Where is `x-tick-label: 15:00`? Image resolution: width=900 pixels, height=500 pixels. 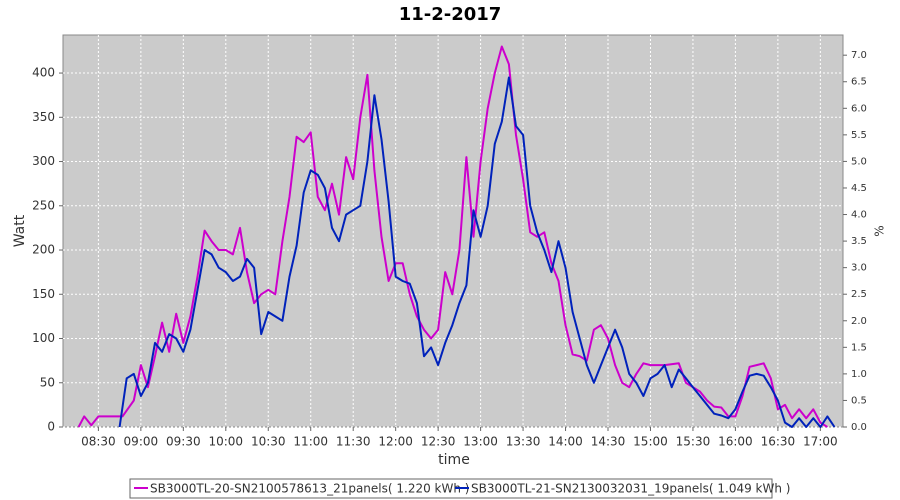
x-tick-label: 15:00 is located at coordinates (650, 442).